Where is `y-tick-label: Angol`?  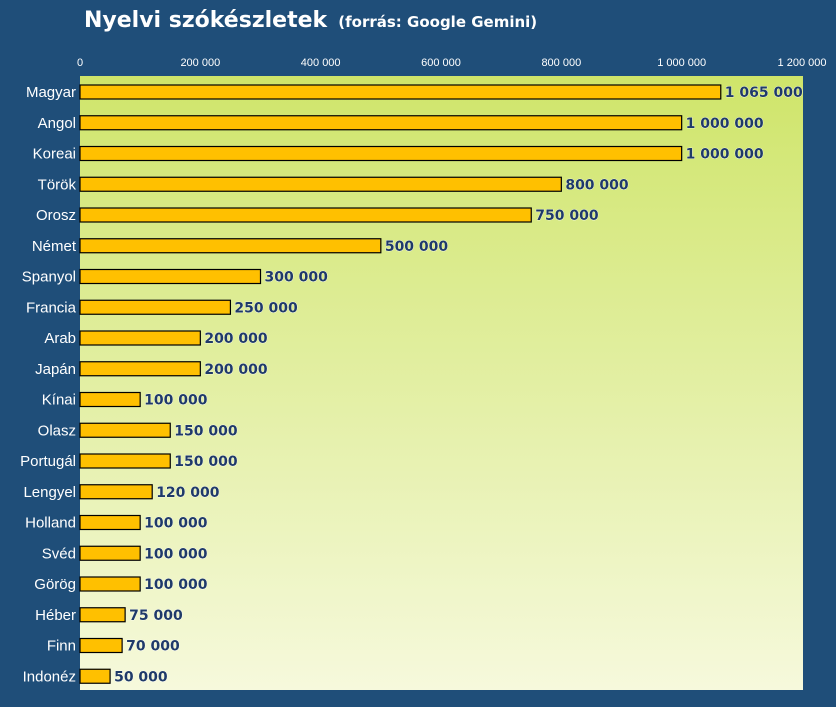
y-tick-label: Angol is located at coordinates (57, 123).